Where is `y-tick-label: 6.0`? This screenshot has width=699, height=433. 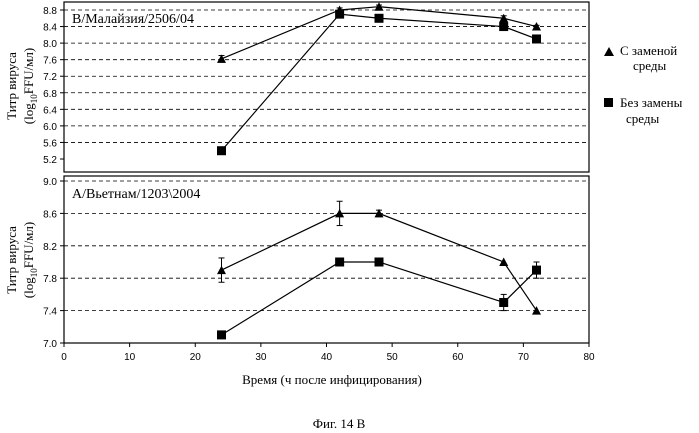 y-tick-label: 6.0 is located at coordinates (50, 127).